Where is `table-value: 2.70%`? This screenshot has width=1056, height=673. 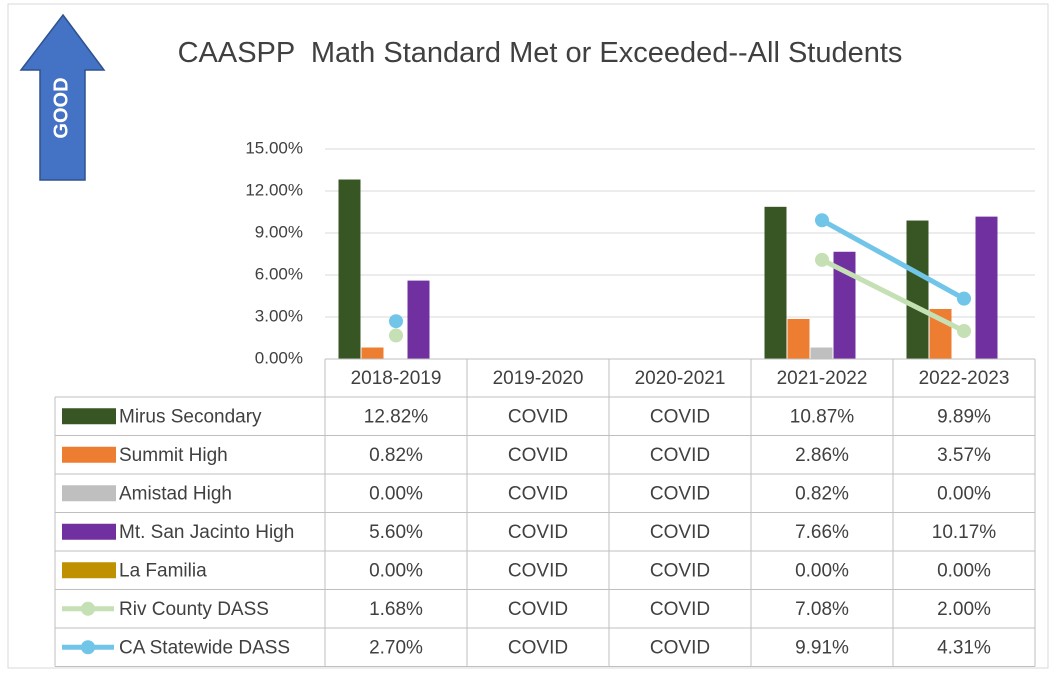 table-value: 2.70% is located at coordinates (396, 647).